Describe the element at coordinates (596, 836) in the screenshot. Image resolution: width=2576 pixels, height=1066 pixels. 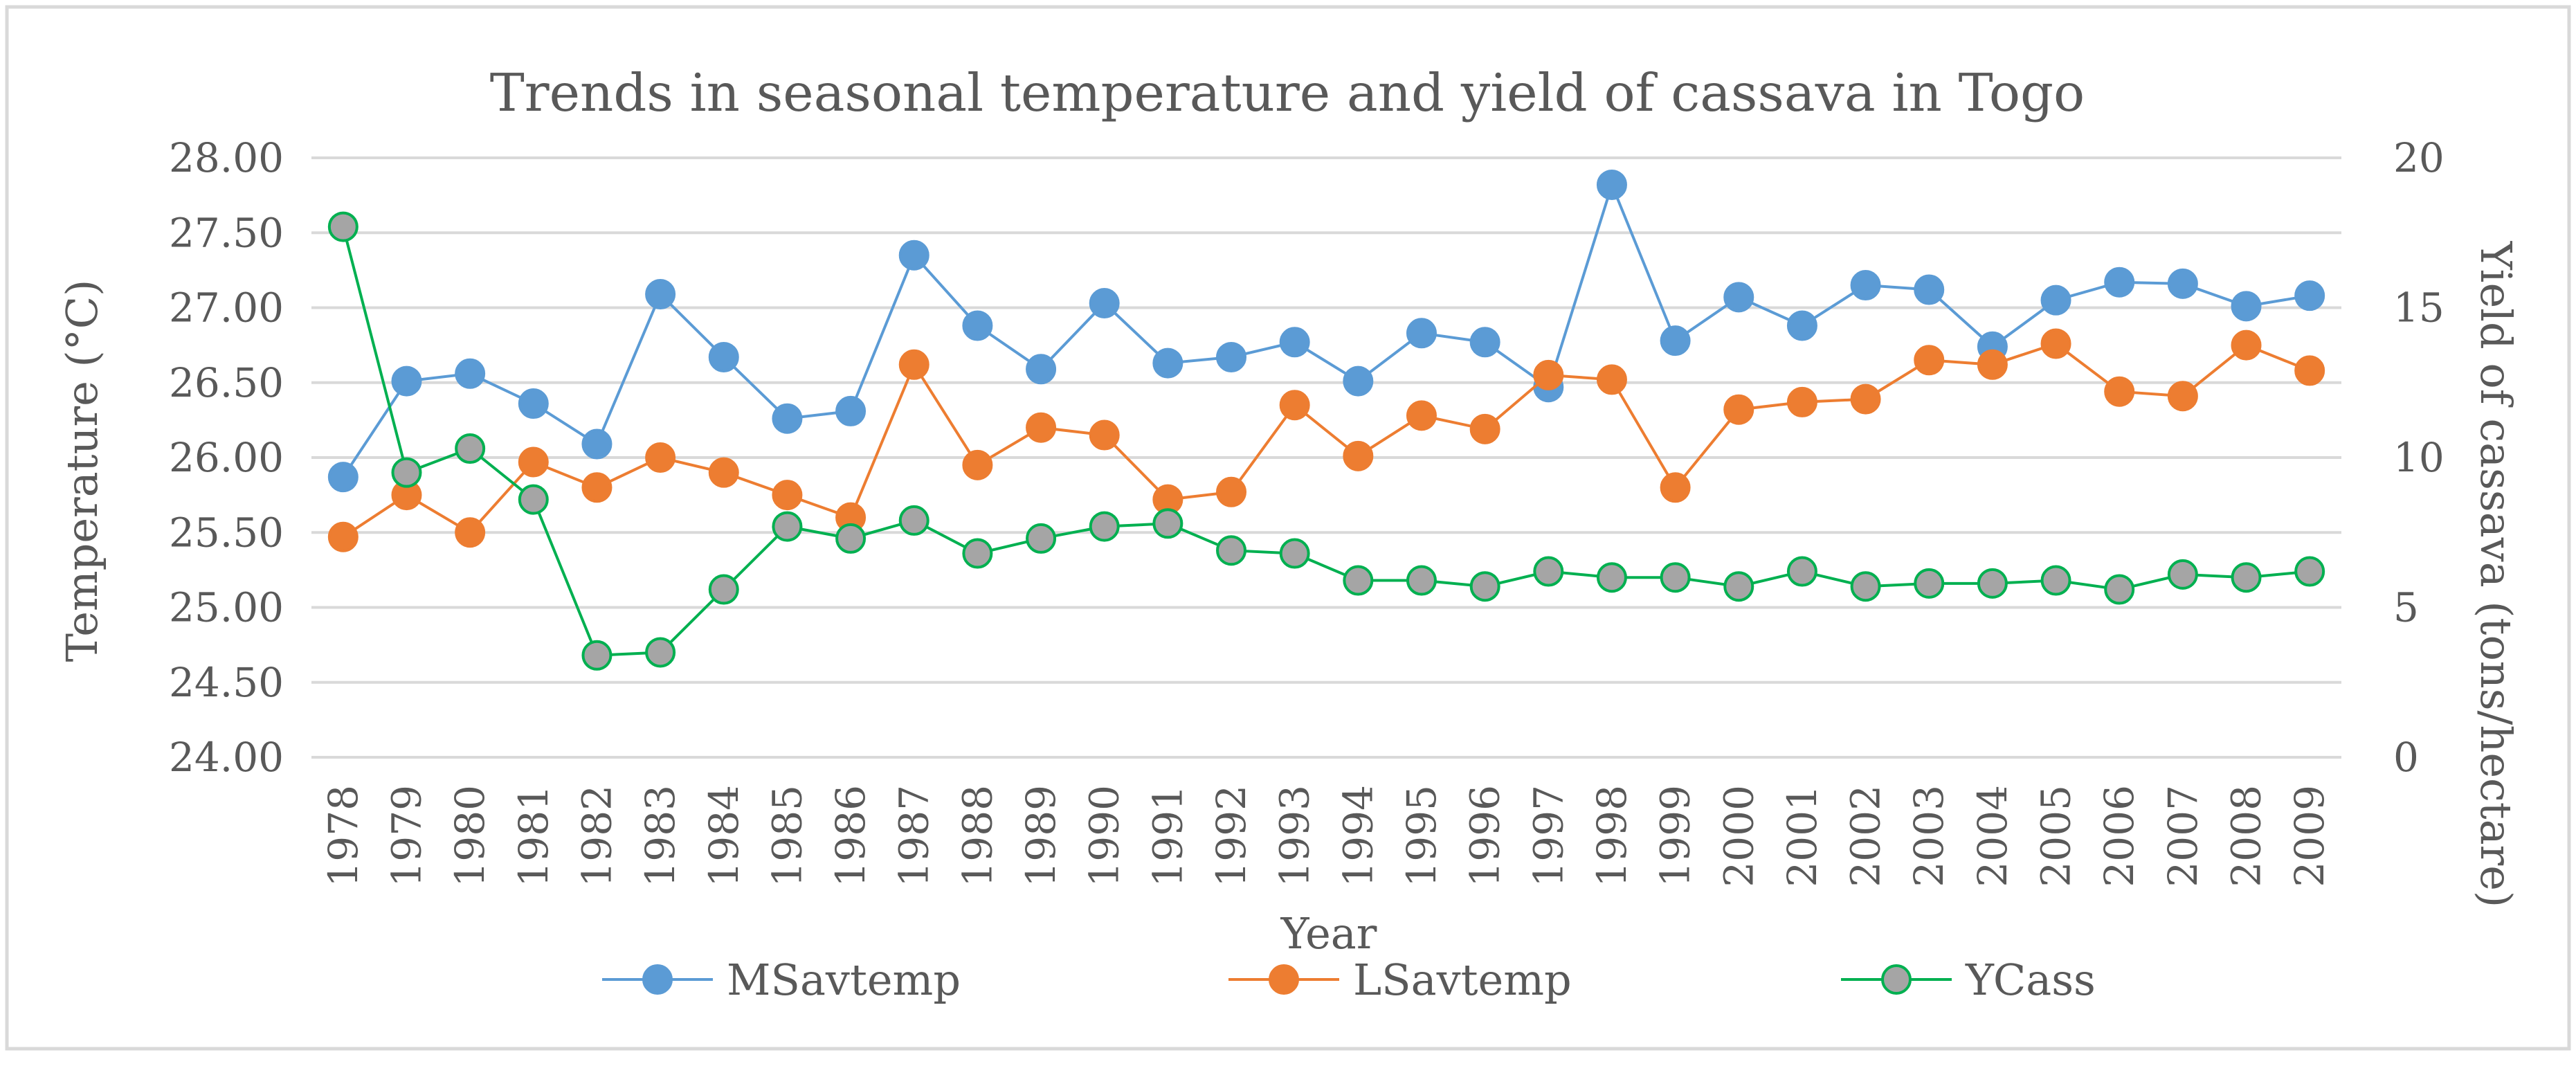
I see `x-tick-label: 1982` at that location.